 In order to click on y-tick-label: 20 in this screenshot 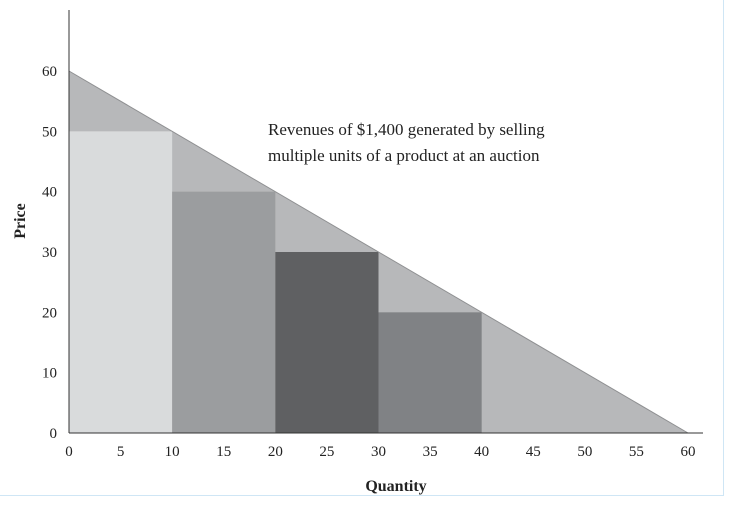, I will do `click(49, 313)`.